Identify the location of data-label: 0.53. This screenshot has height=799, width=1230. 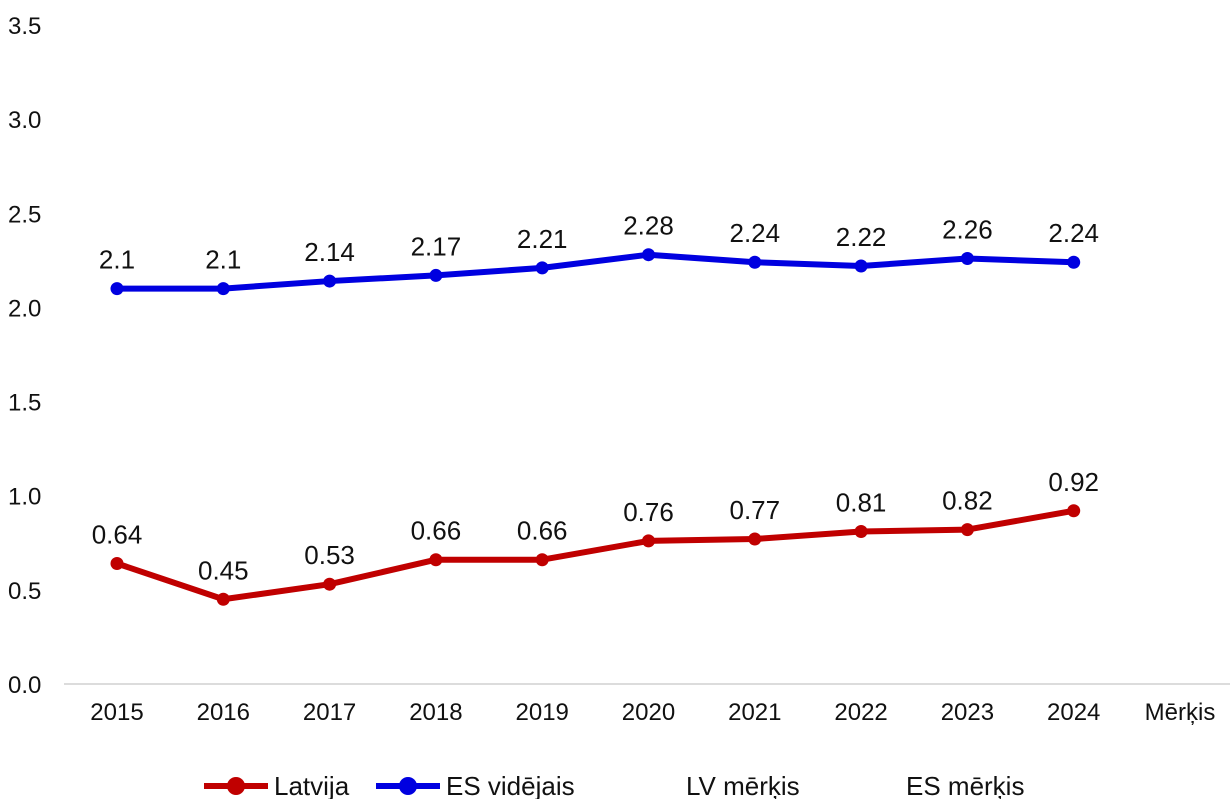
(329, 555).